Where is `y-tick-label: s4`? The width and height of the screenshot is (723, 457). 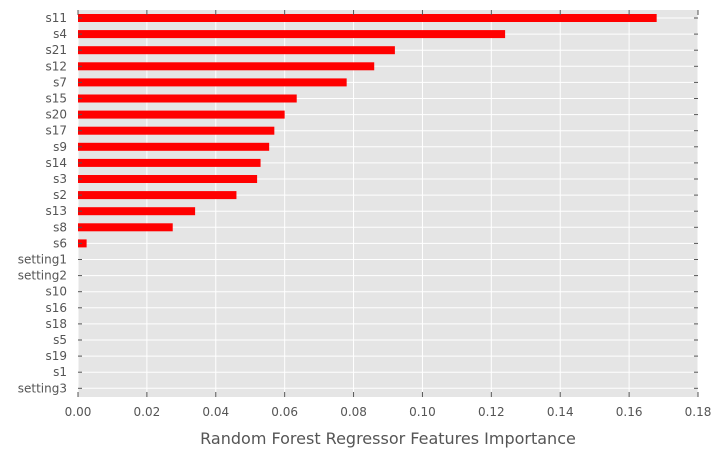 y-tick-label: s4 is located at coordinates (60, 34).